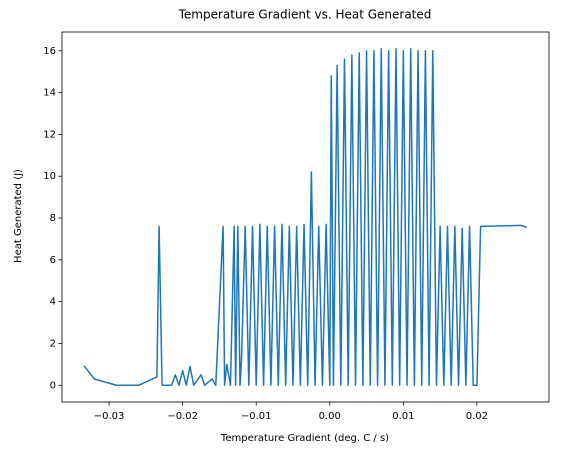 The height and width of the screenshot is (455, 563). I want to click on x-tick-label: 0.01, so click(403, 416).